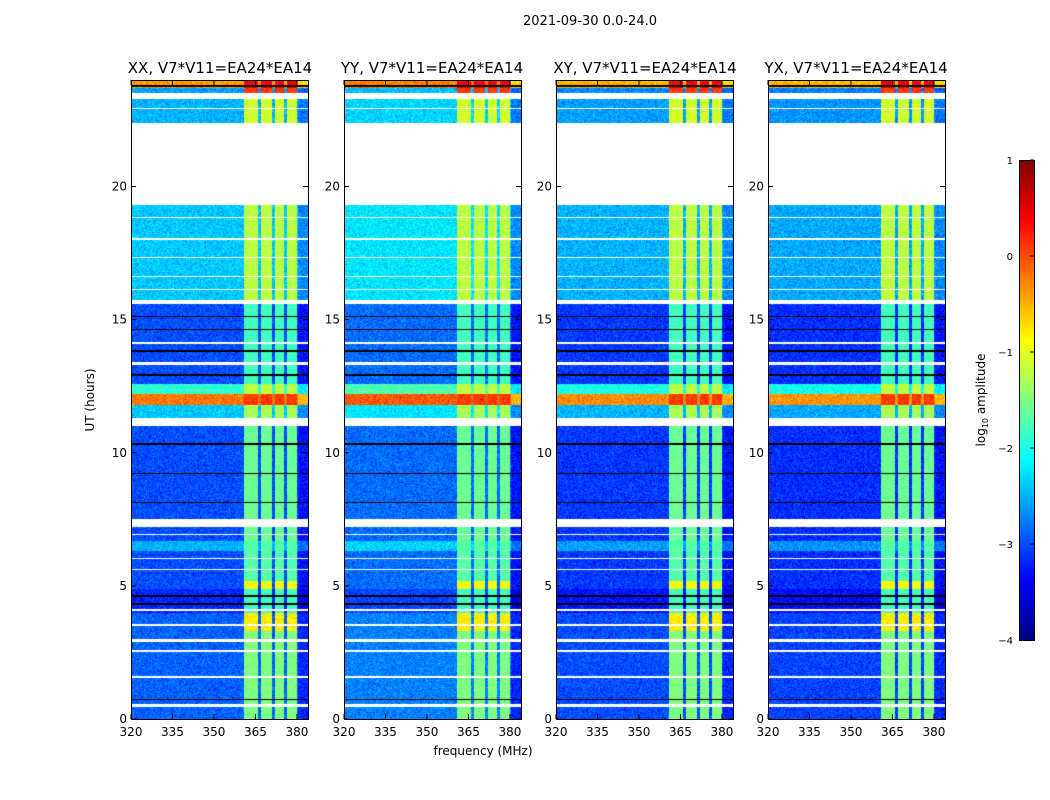 The width and height of the screenshot is (1050, 800). Describe the element at coordinates (220, 68) in the screenshot. I see `panel-title-xx: XX, V7*V11=EA24*EA14` at that location.